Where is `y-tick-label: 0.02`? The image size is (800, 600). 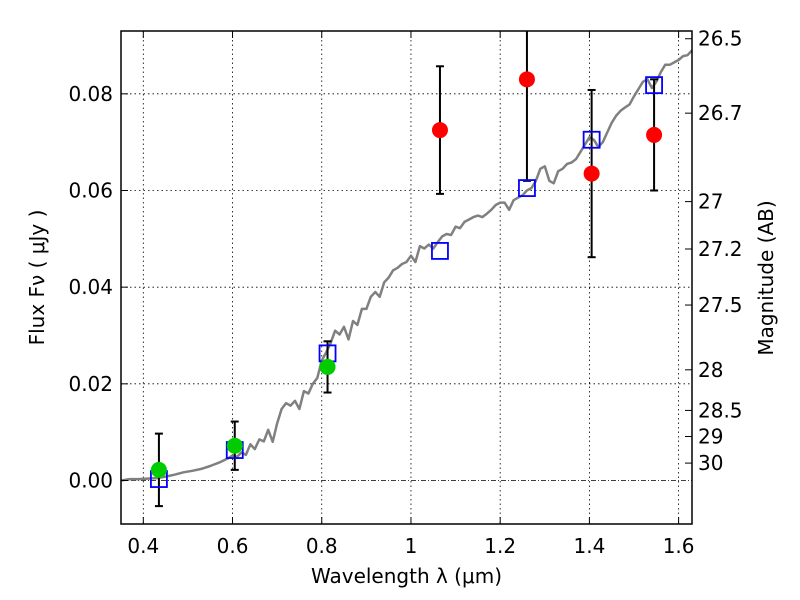 y-tick-label: 0.02 is located at coordinates (90, 384).